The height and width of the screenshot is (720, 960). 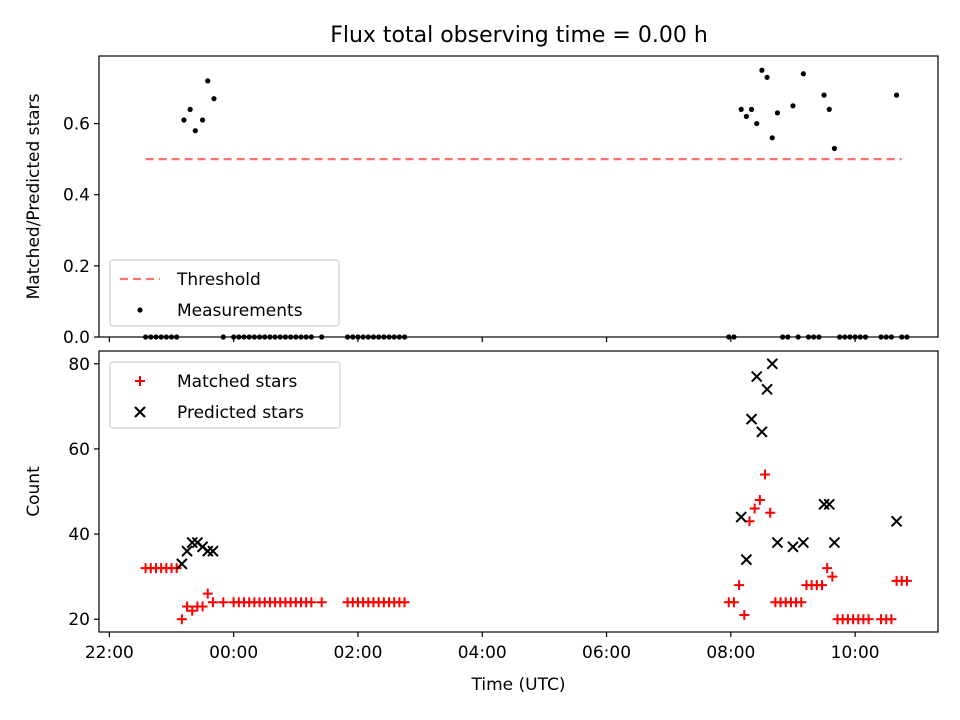 What do you see at coordinates (34, 491) in the screenshot?
I see `y-axis-label: Count` at bounding box center [34, 491].